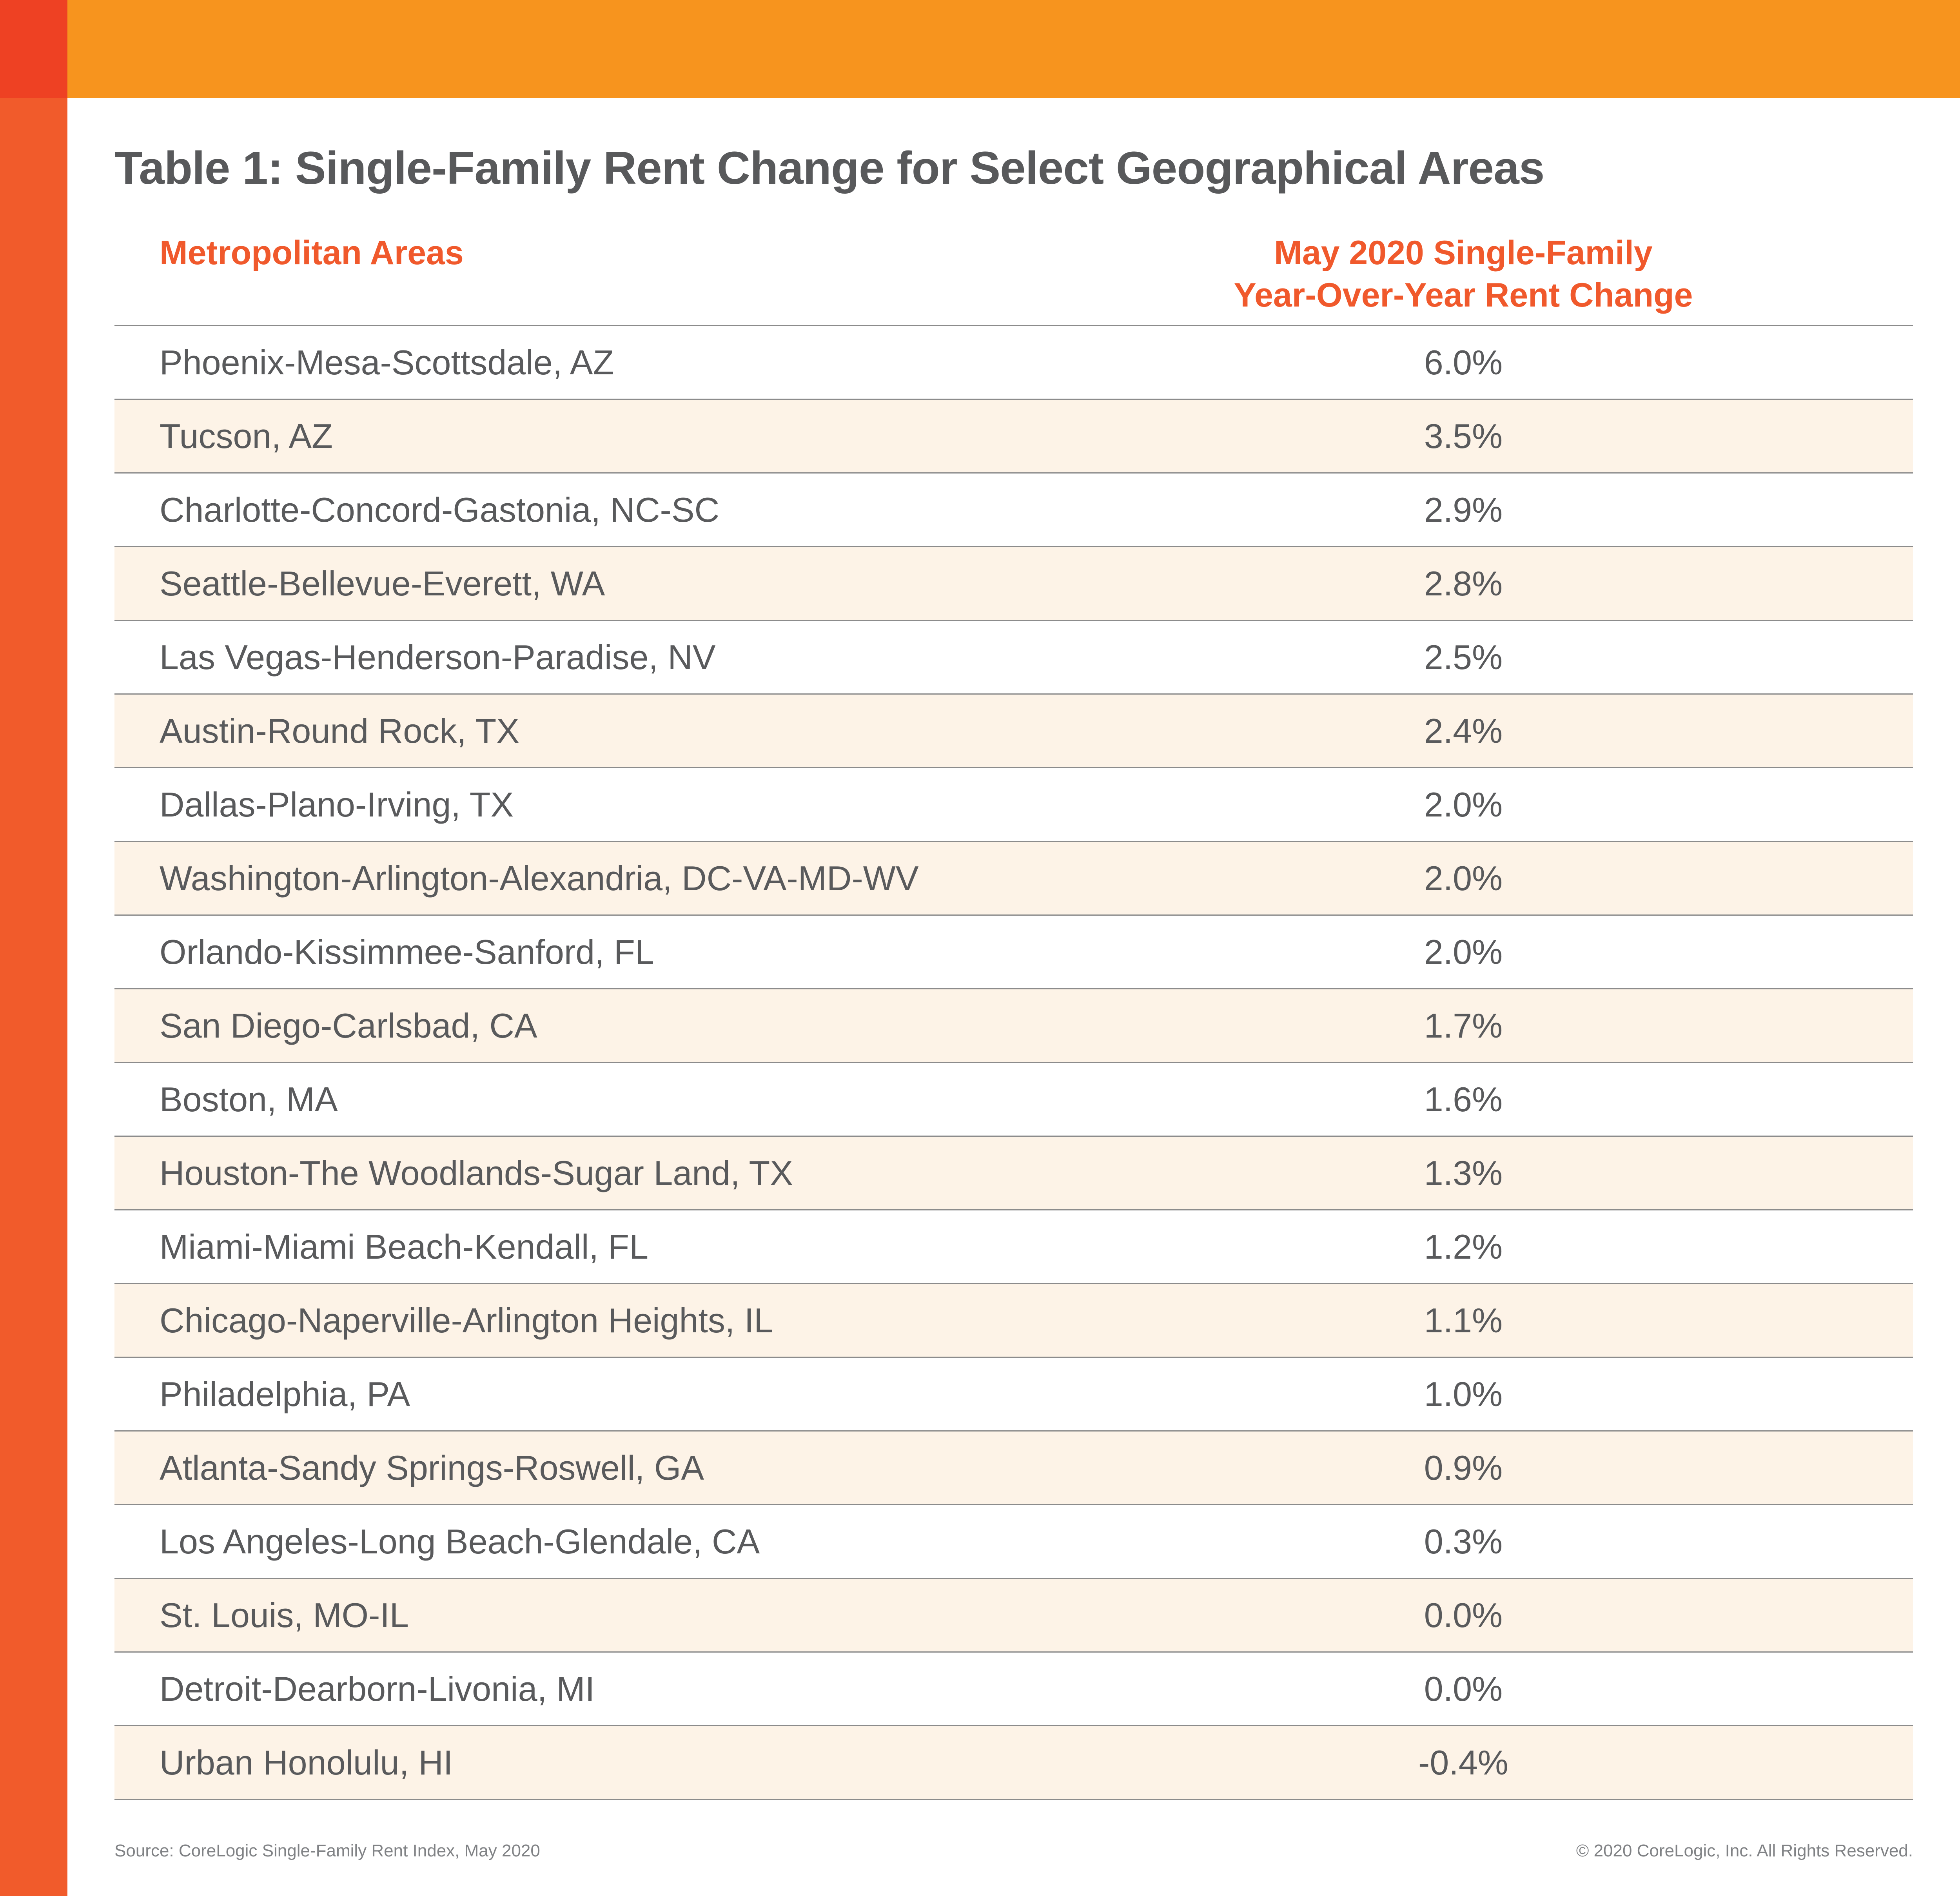 Image resolution: width=1960 pixels, height=1896 pixels. Describe the element at coordinates (1013, 437) in the screenshot. I see `table-row: Tucson, AZ 3.5%` at that location.